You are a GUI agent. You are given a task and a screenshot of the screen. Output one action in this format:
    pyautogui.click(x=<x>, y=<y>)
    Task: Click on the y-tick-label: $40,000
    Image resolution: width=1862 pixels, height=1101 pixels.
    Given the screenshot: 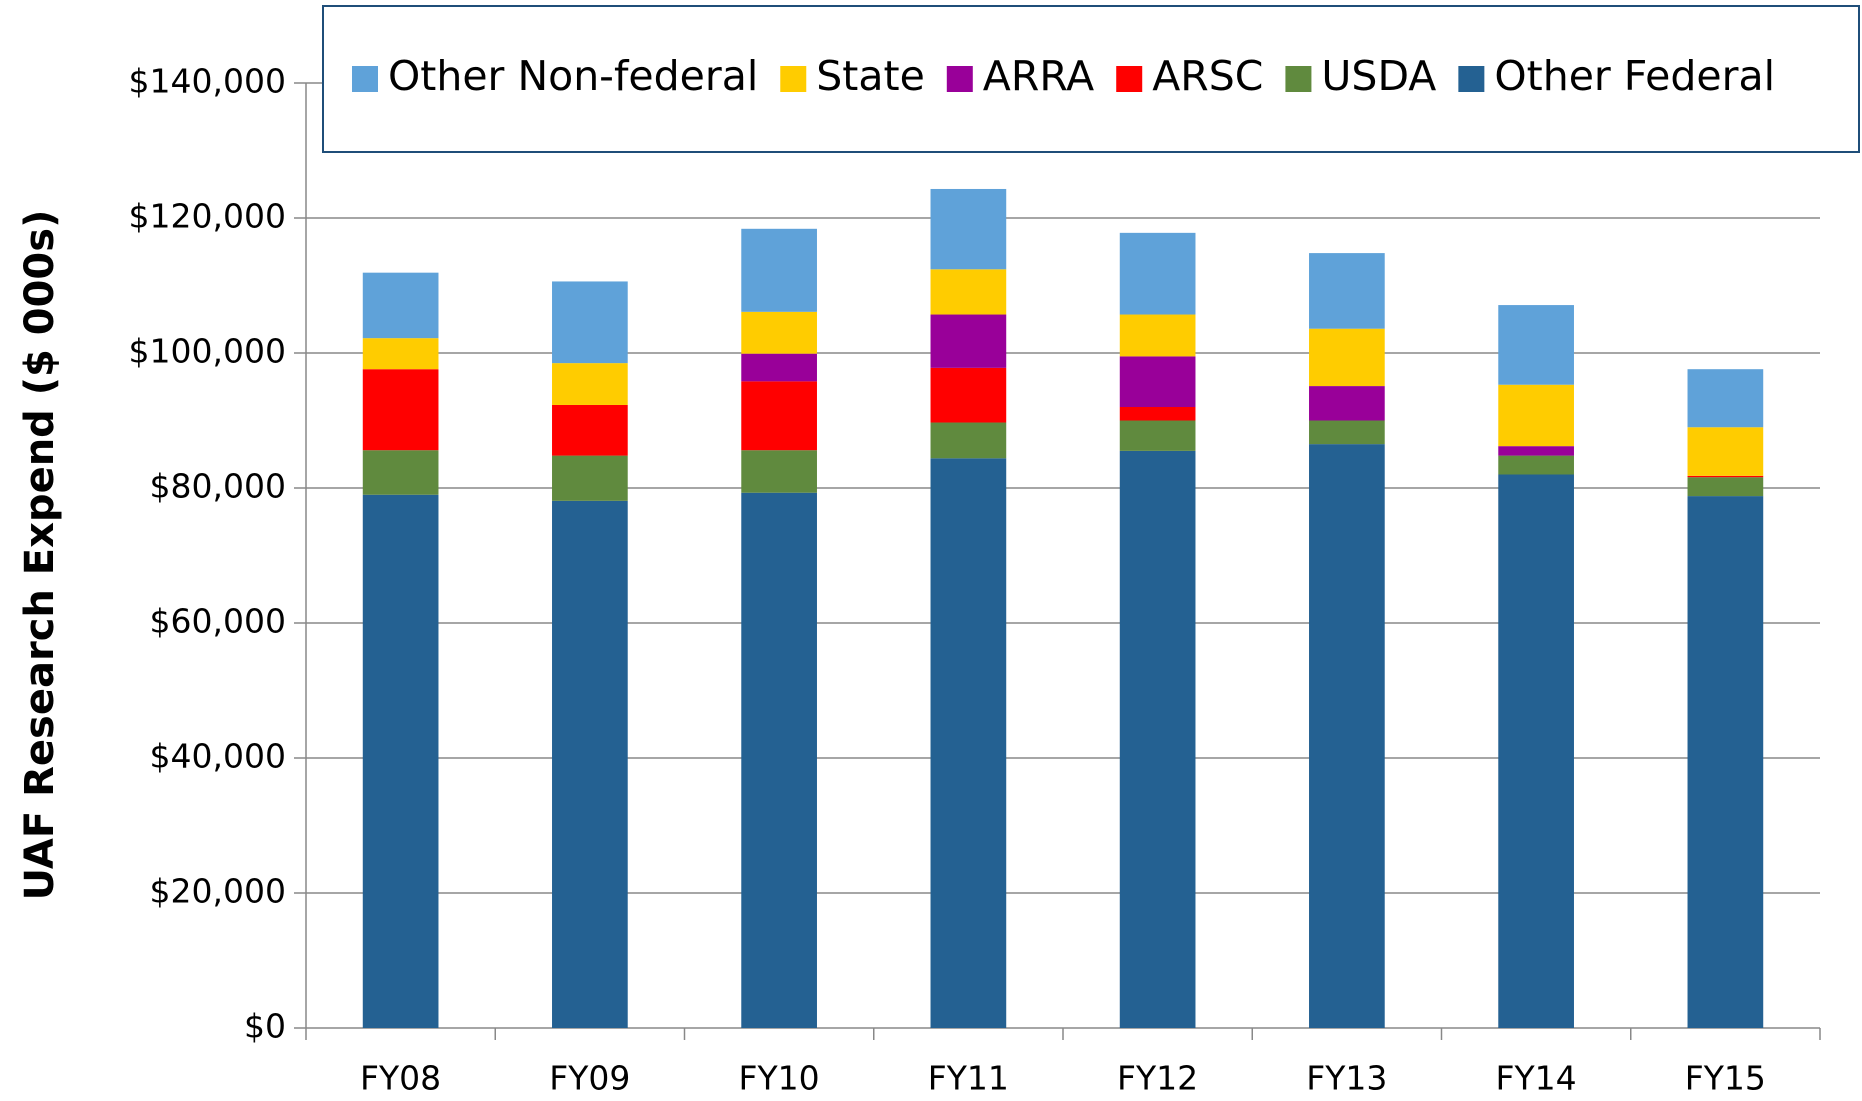 What is the action you would take?
    pyautogui.click(x=218, y=756)
    